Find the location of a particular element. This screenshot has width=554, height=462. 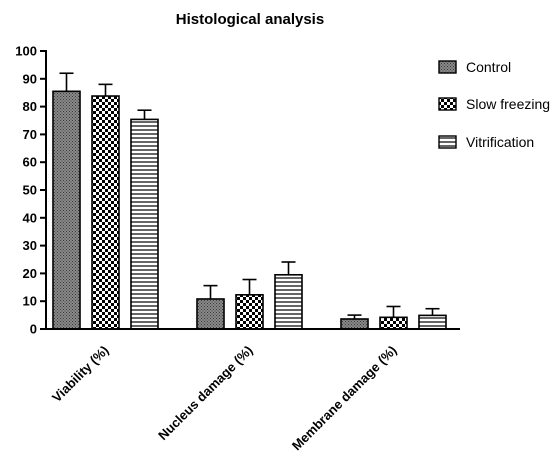

y-tick-label: 70 is located at coordinates (30, 134).